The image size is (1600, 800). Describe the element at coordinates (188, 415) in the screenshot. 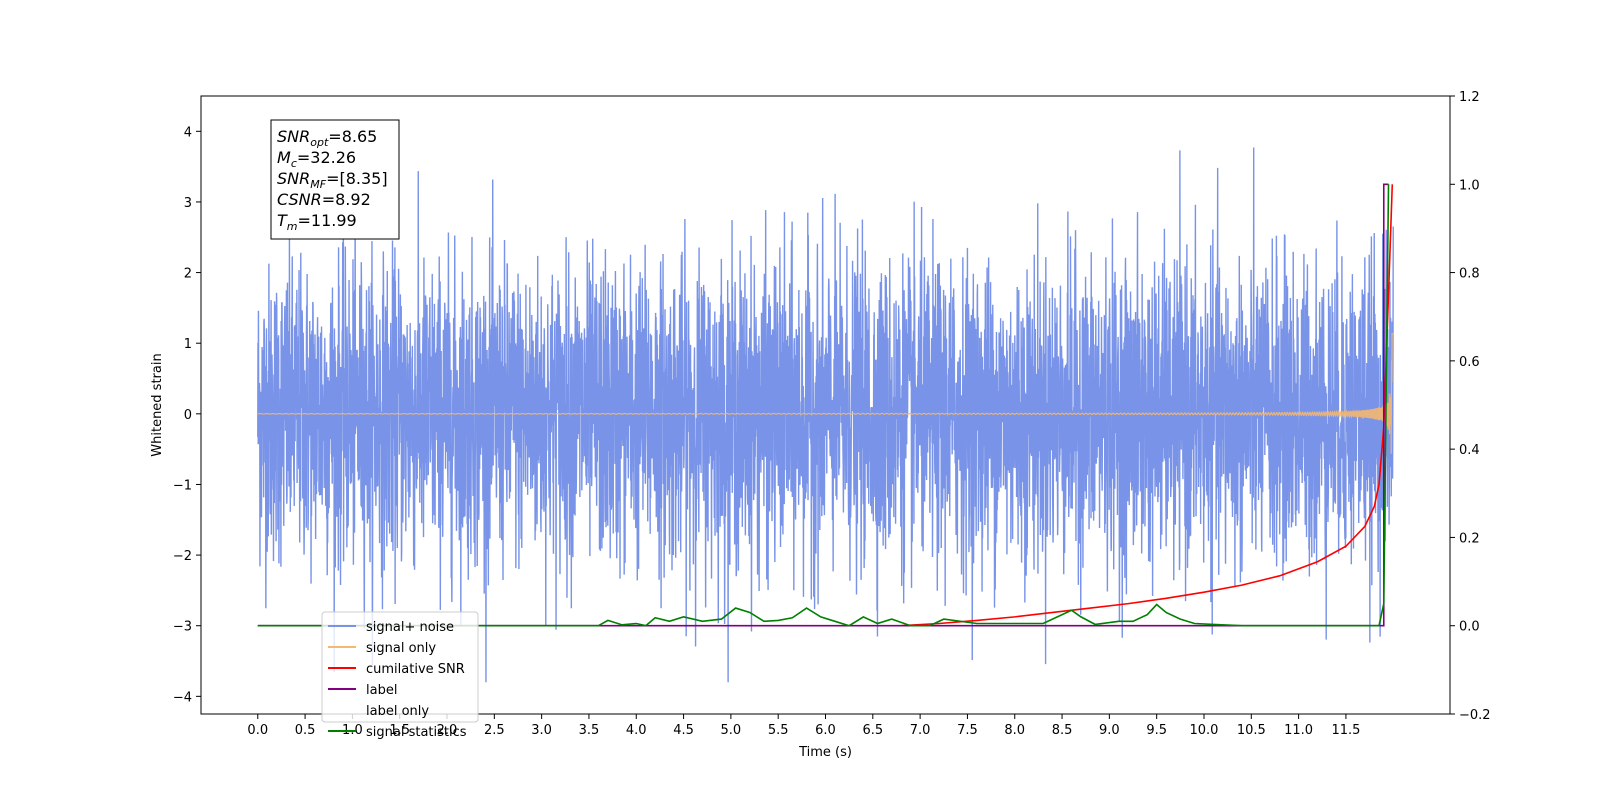

I see `y-tick-label: 0` at that location.